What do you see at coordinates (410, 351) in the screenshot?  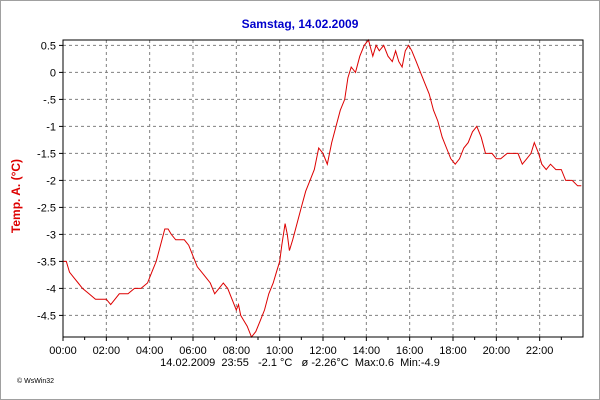 I see `x-tick-label: 16:00` at bounding box center [410, 351].